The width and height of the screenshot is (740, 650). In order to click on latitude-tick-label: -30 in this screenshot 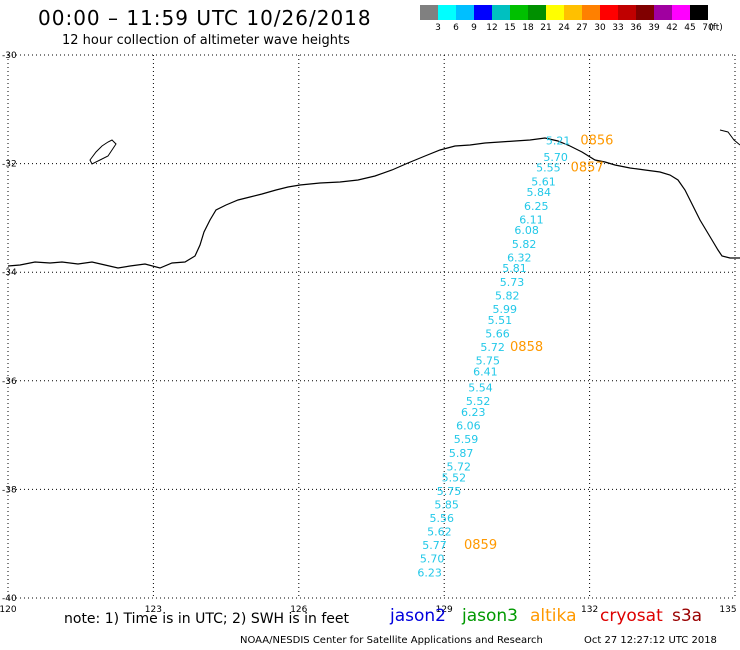, I will do `click(9, 56)`.